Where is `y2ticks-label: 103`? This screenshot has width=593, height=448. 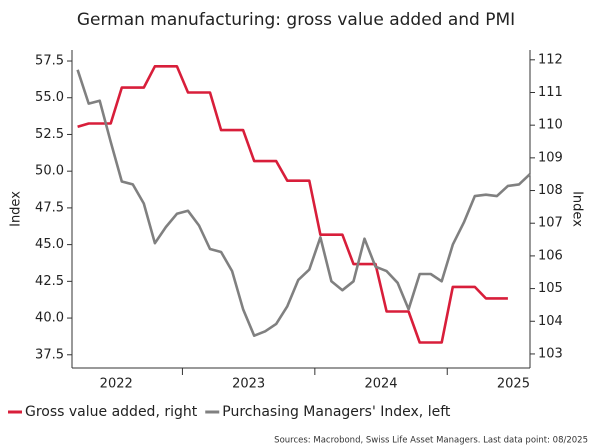 y2ticks-label: 103 is located at coordinates (550, 353).